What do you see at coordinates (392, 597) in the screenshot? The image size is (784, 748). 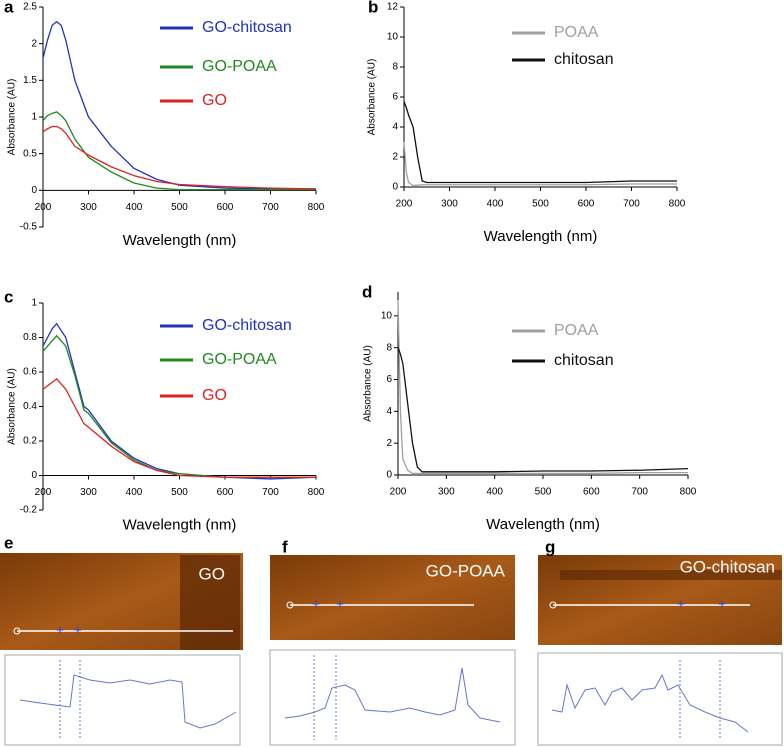 I see `afm-image` at bounding box center [392, 597].